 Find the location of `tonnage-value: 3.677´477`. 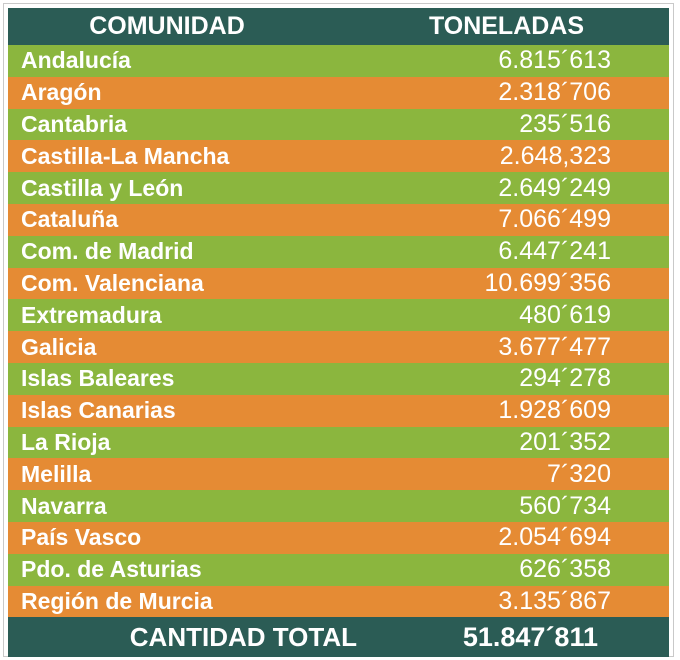

tonnage-value: 3.677´477 is located at coordinates (554, 346).